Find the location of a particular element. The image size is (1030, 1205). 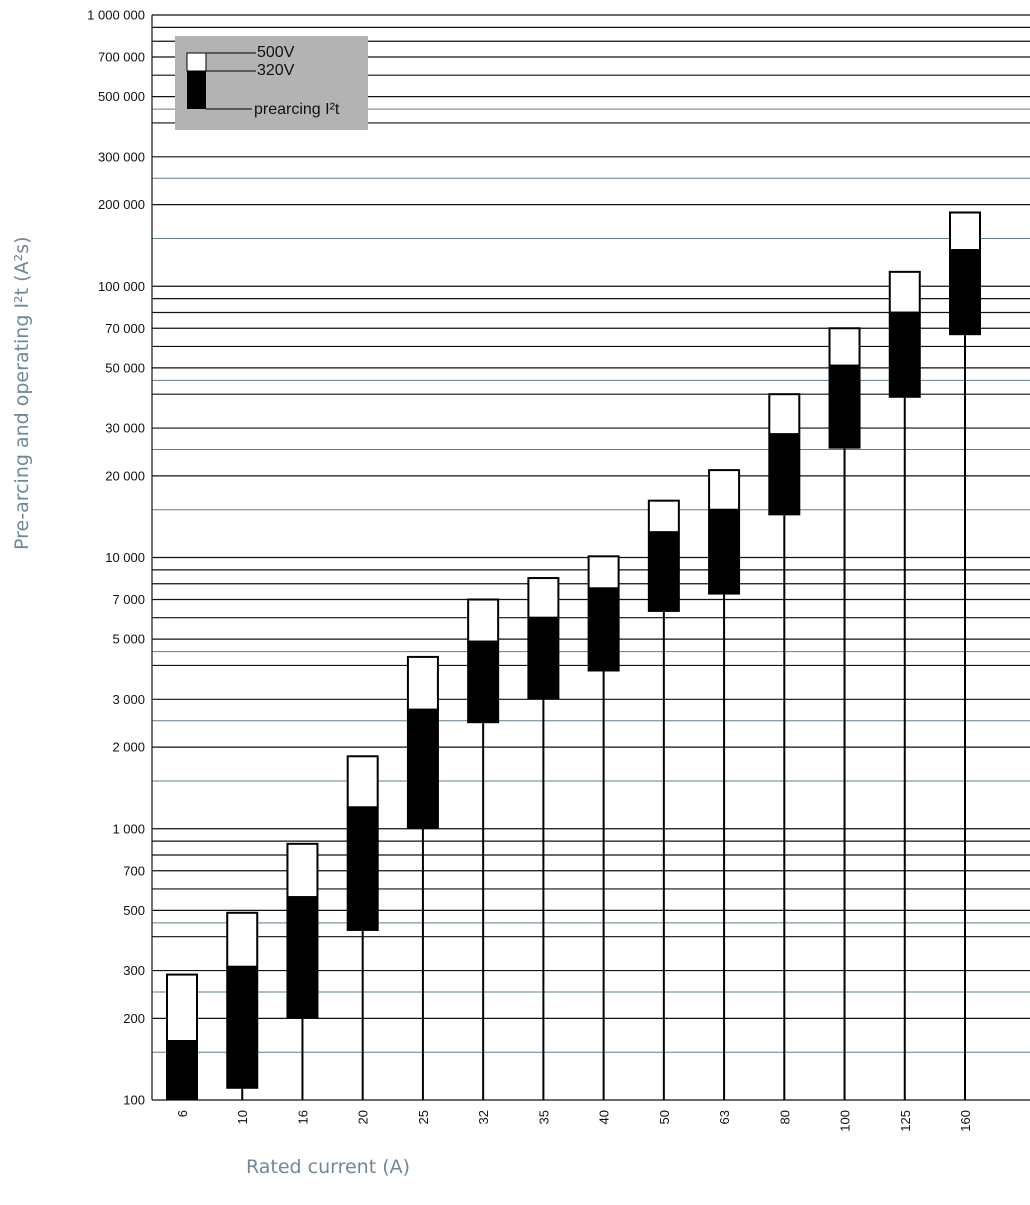

y-tick-label: 1 000 is located at coordinates (128, 828).